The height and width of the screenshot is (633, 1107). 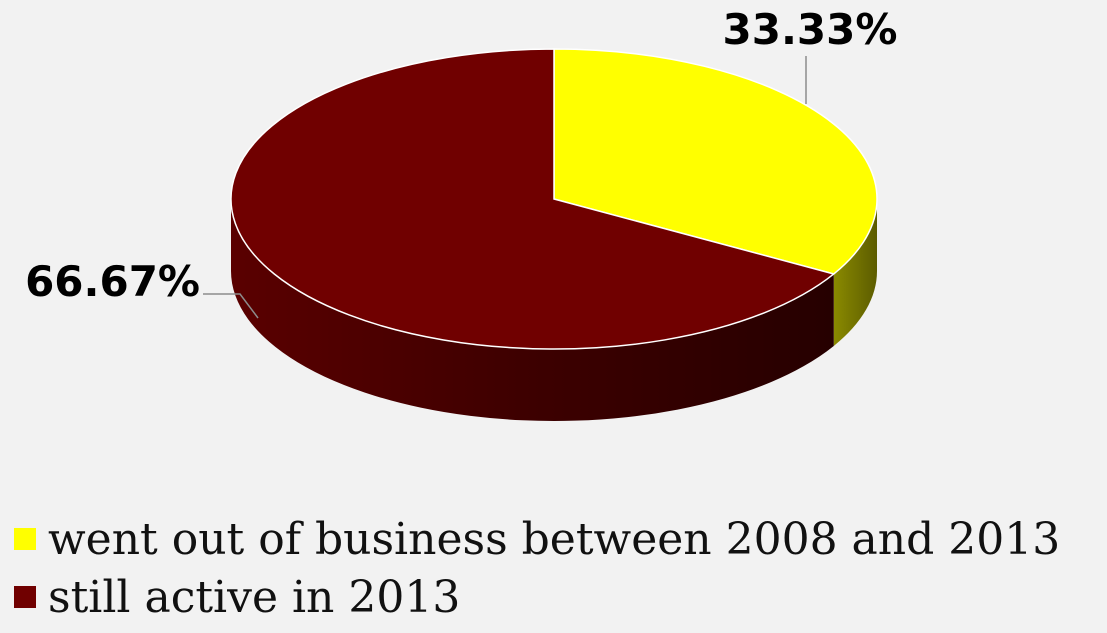 I want to click on data-label-still-active: 66.67%, so click(x=112, y=281).